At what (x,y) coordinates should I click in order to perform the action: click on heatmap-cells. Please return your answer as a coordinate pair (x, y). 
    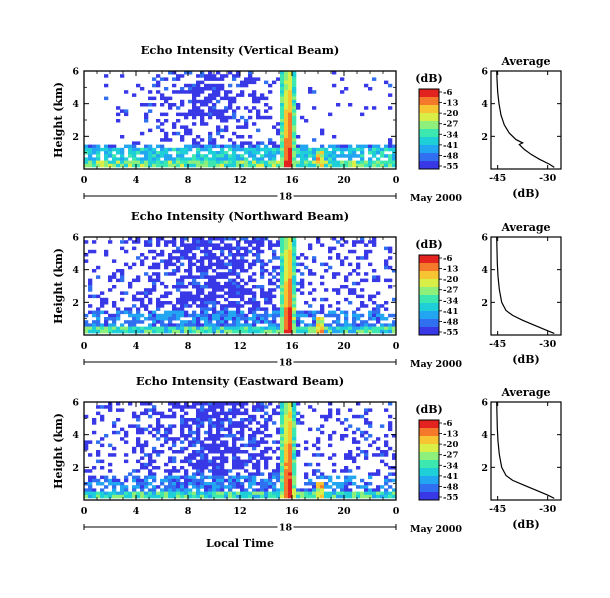
    Looking at the image, I should click on (240, 450).